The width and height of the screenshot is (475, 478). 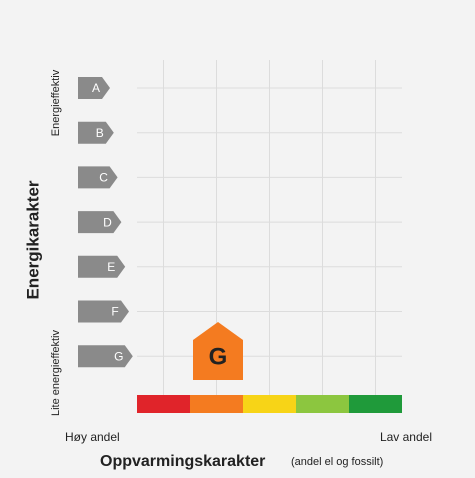 I want to click on x-right-label: Lav andel, so click(x=406, y=437).